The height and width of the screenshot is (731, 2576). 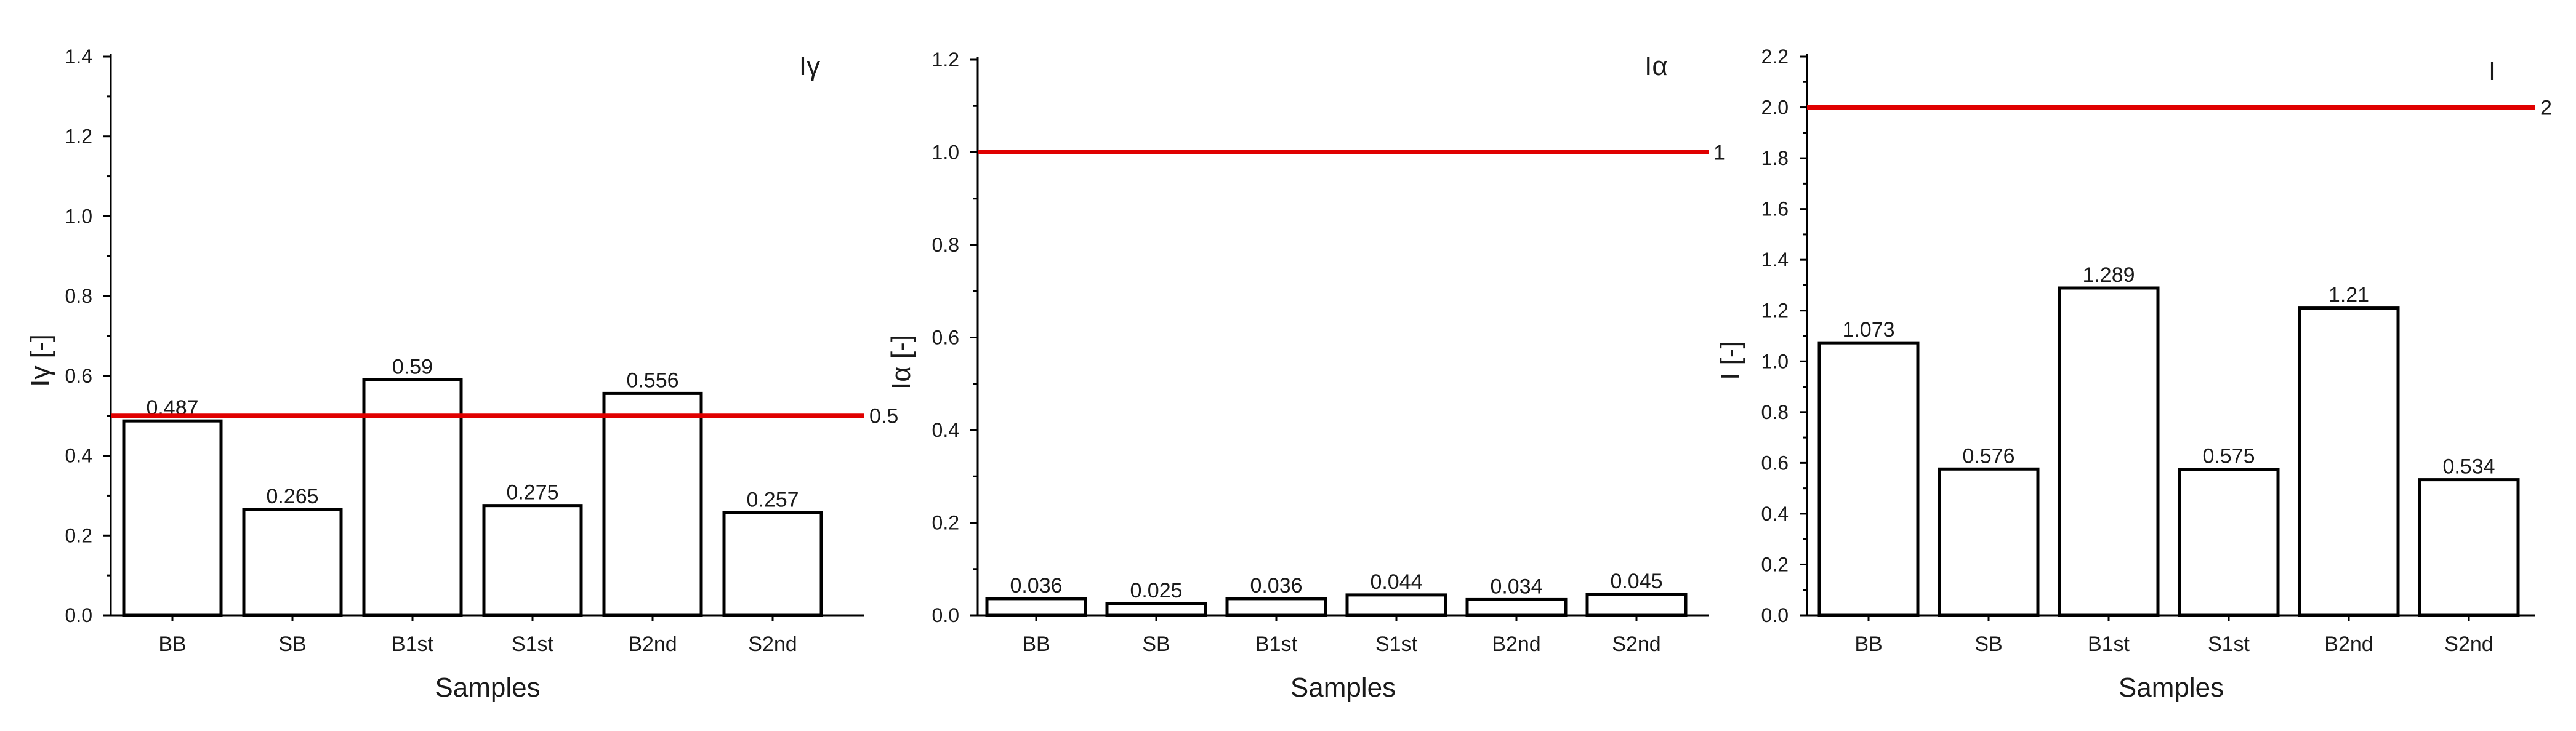 What do you see at coordinates (2108, 275) in the screenshot?
I see `bar-value-label: 1.289` at bounding box center [2108, 275].